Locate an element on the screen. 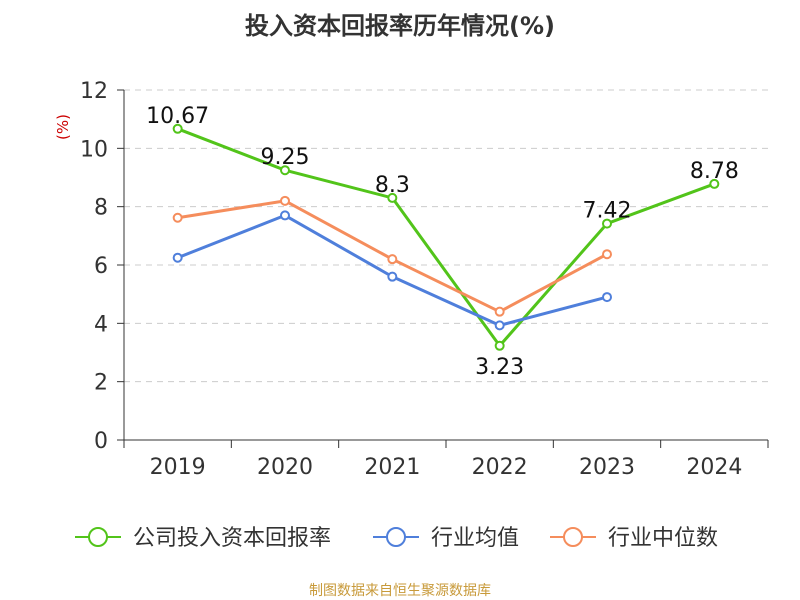 The image size is (800, 600). y-tick-label: 12 is located at coordinates (94, 91).